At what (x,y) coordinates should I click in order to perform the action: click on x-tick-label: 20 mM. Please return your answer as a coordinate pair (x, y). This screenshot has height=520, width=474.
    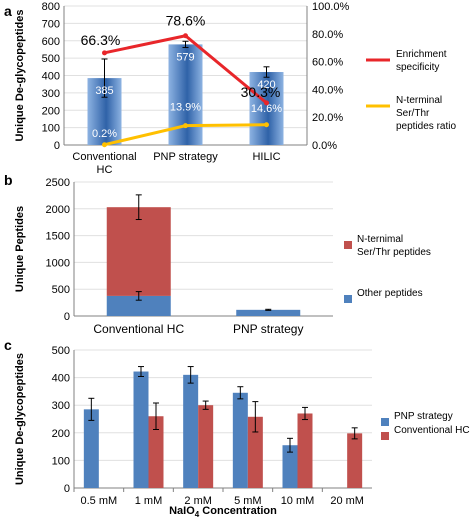
    Looking at the image, I should click on (347, 501).